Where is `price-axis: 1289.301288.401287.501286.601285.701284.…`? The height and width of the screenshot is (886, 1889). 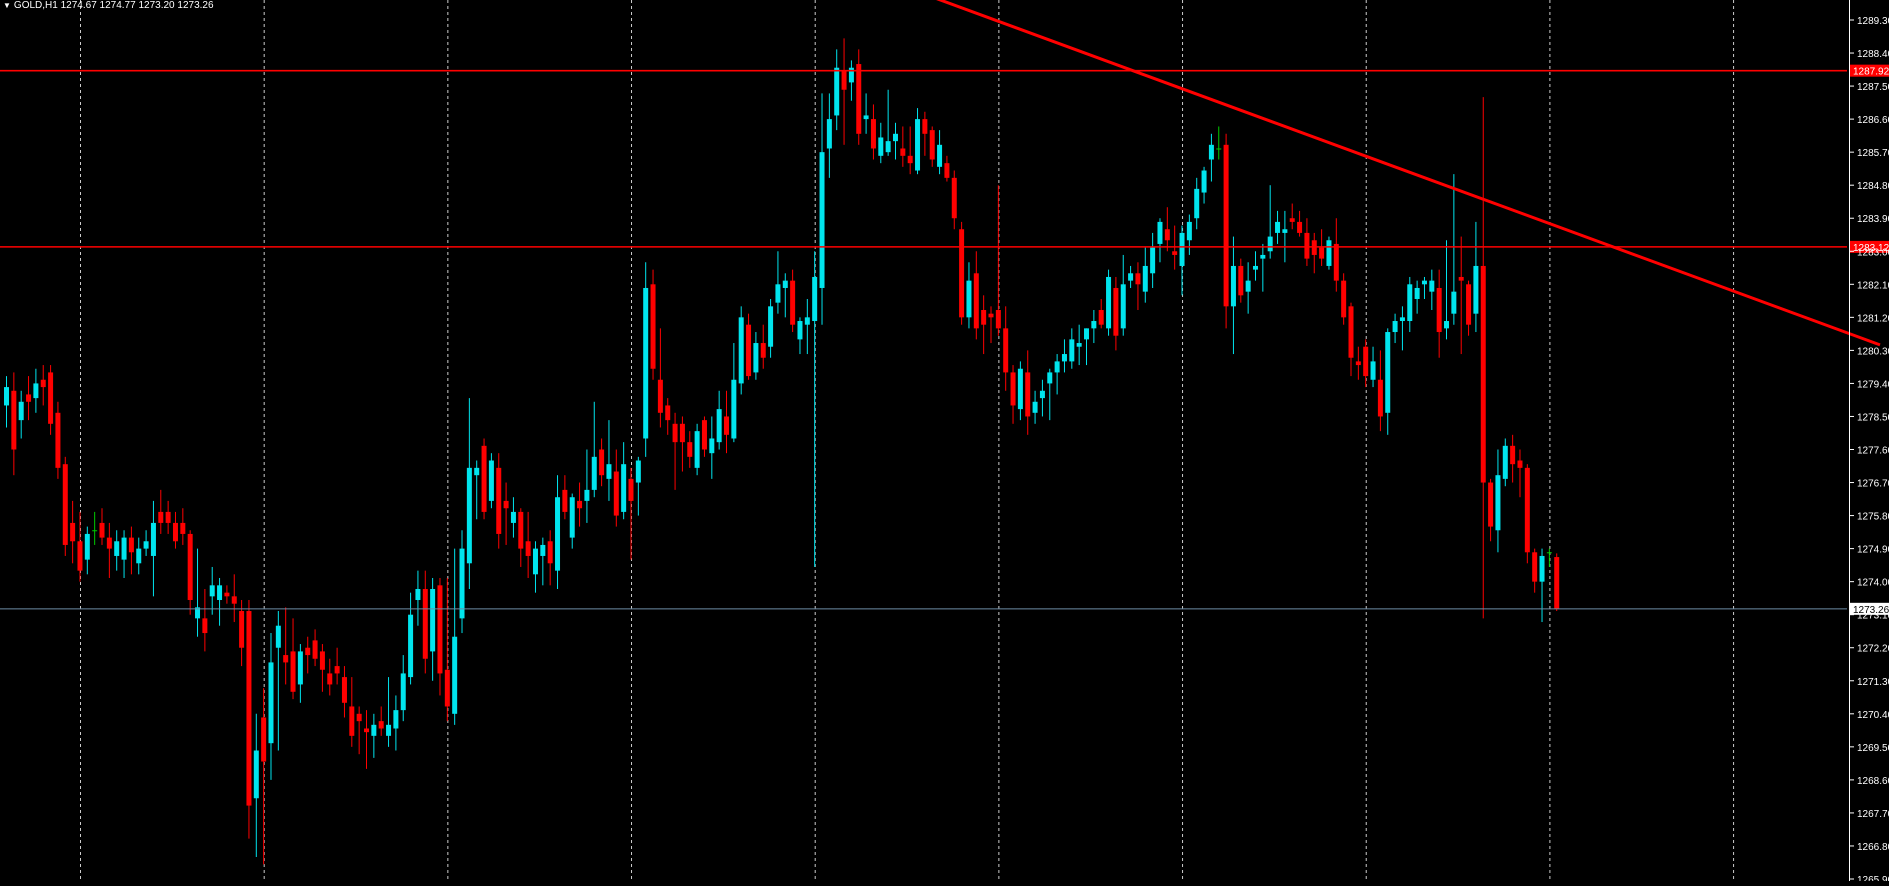 price-axis: 1289.301288.401287.501286.601285.701284.… is located at coordinates (1869, 440).